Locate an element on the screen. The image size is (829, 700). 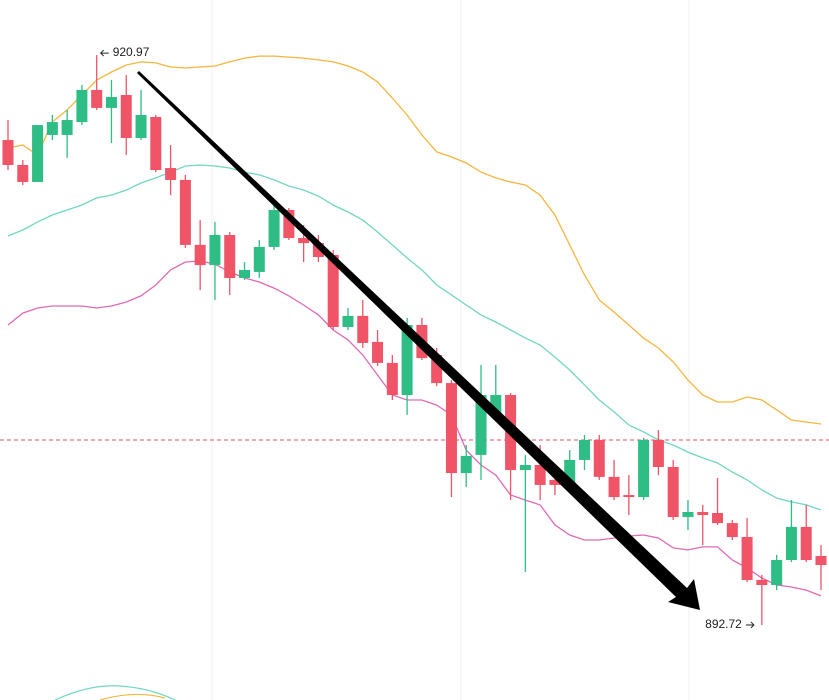
lower-panel-peek is located at coordinates (115, 692).